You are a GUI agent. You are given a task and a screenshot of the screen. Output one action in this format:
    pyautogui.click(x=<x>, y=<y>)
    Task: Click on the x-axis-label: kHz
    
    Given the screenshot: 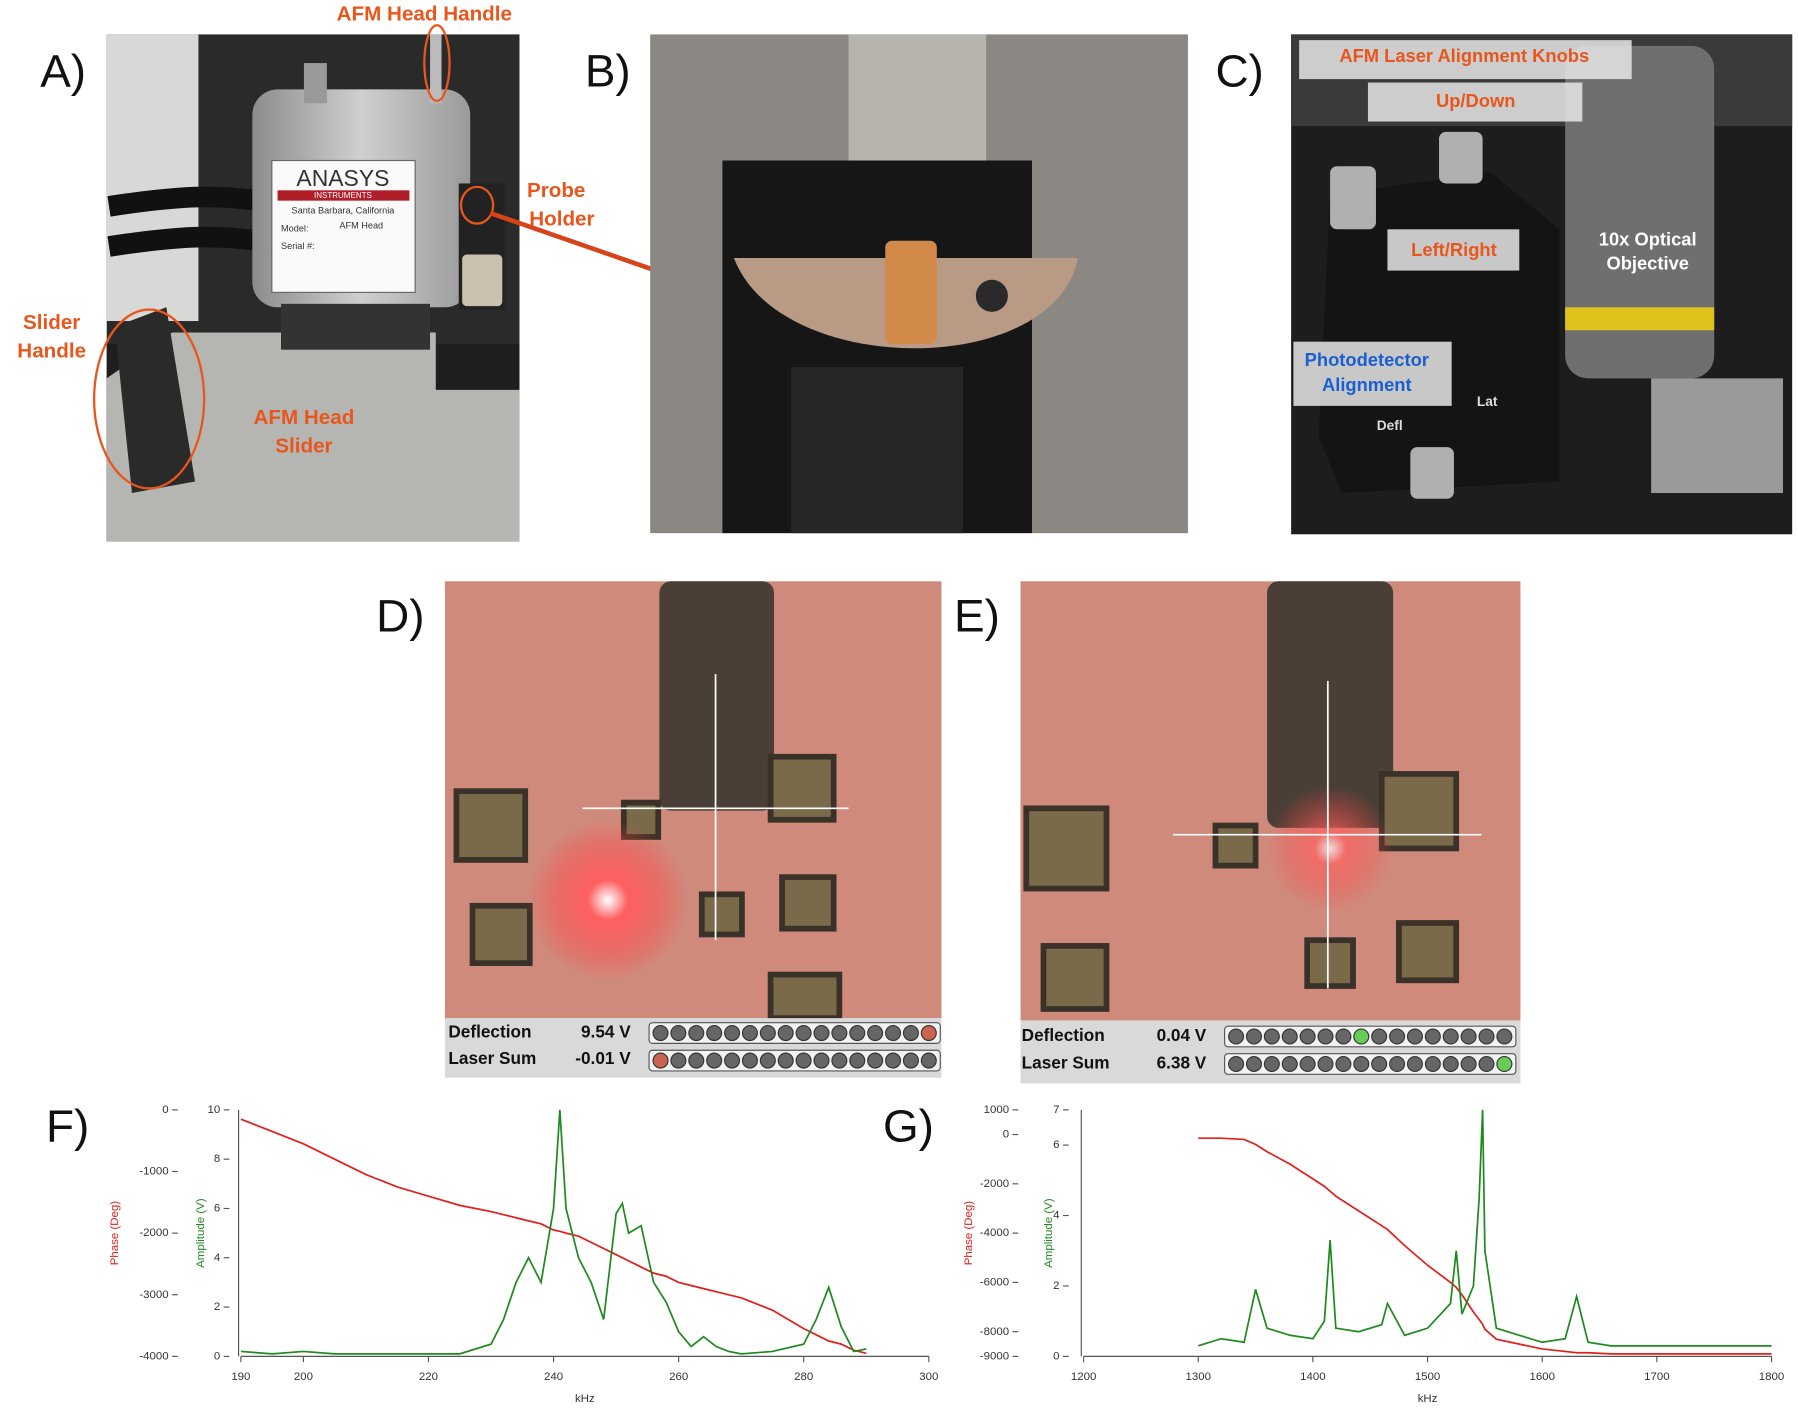 What is the action you would take?
    pyautogui.click(x=1428, y=1399)
    